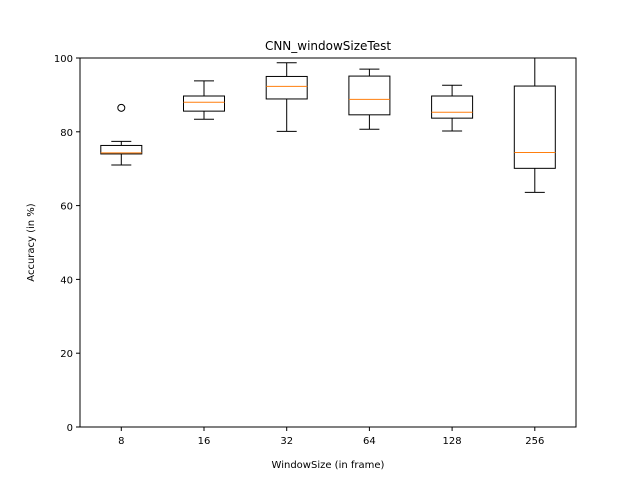 The height and width of the screenshot is (480, 640). What do you see at coordinates (70, 428) in the screenshot?
I see `y-tick-label: 0` at bounding box center [70, 428].